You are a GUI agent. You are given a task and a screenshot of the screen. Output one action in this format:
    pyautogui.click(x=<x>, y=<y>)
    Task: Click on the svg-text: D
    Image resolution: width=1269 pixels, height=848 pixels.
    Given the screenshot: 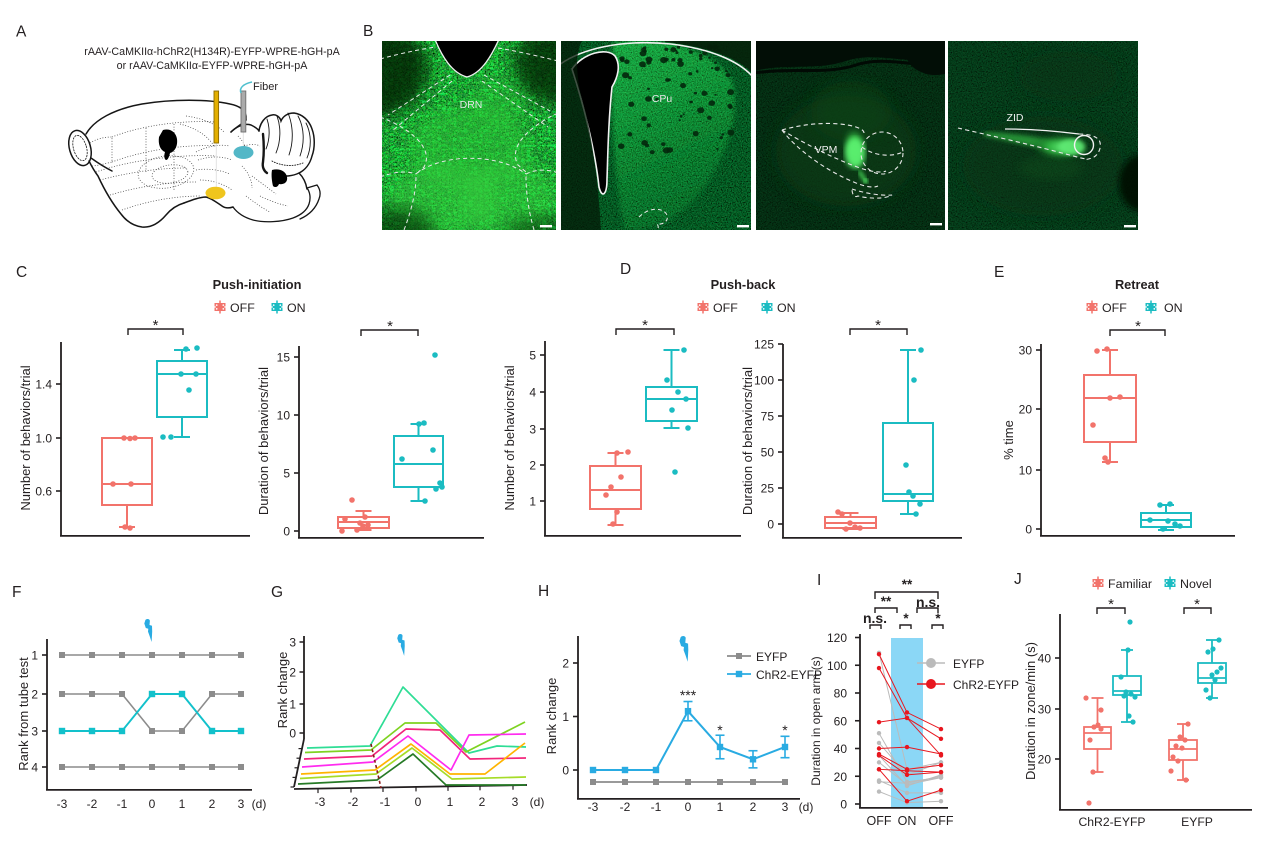 What is the action you would take?
    pyautogui.click(x=625, y=269)
    